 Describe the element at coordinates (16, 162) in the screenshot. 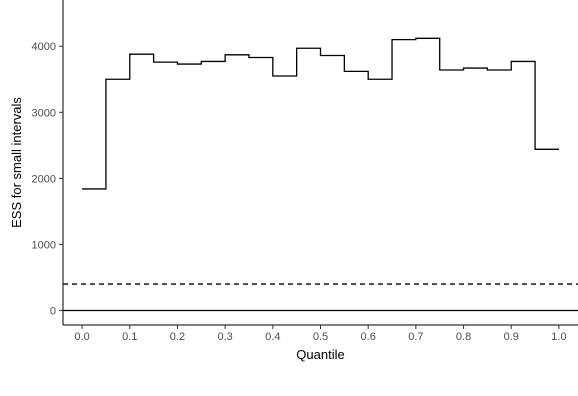

I see `y-axis-title: ESS for small intervals` at that location.